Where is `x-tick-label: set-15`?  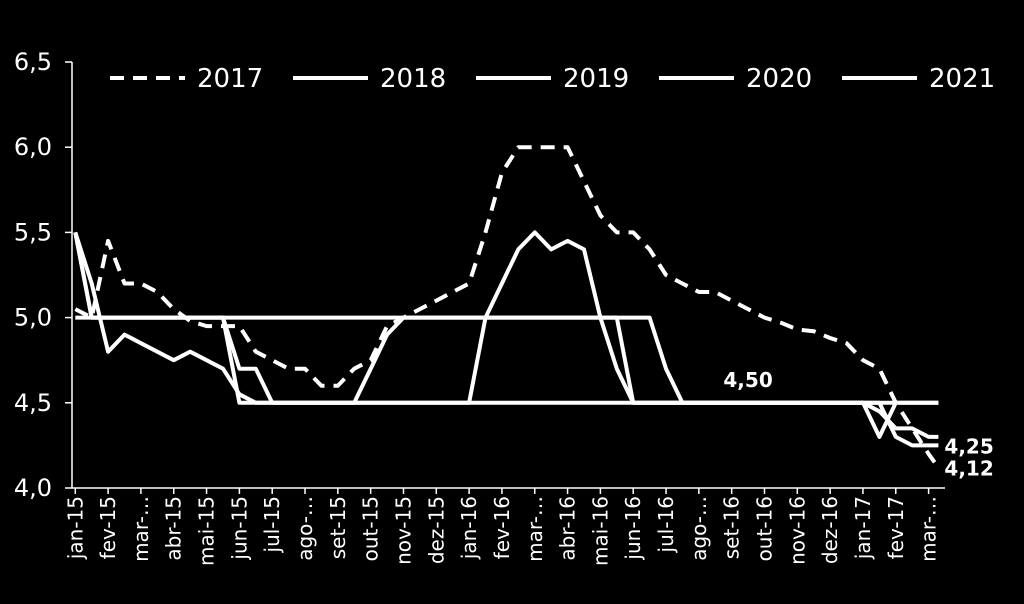
x-tick-label: set-15 is located at coordinates (338, 527).